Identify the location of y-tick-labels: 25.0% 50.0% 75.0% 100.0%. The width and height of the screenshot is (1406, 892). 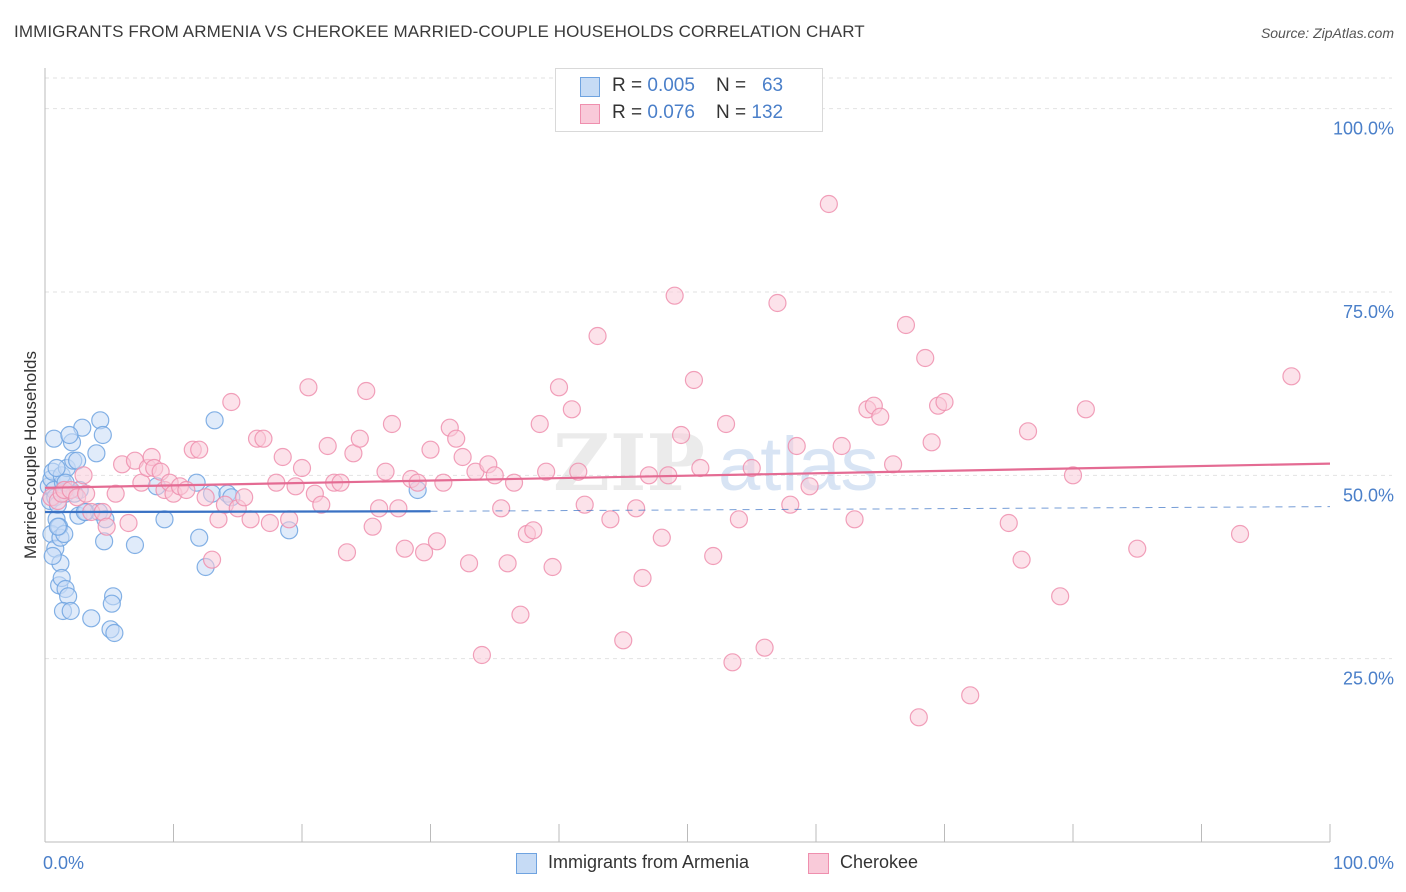
(1363, 404).